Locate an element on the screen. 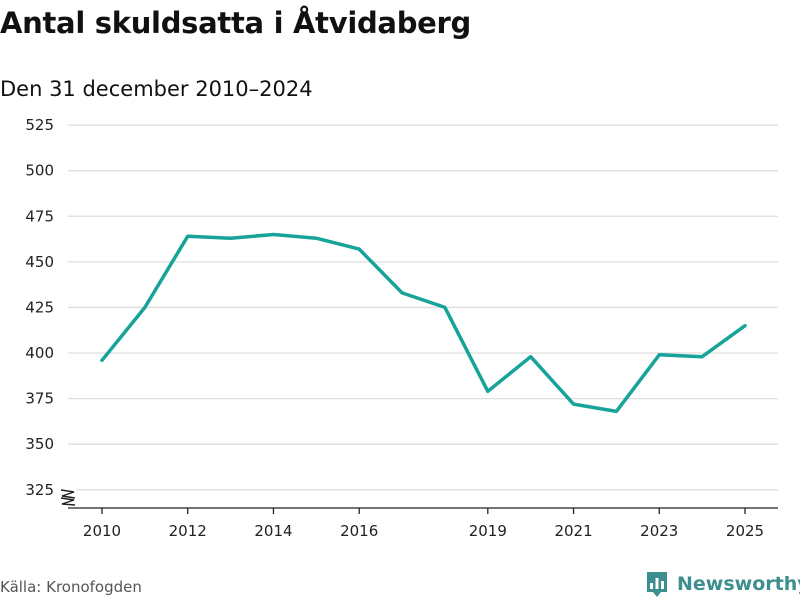 The image size is (800, 600). x-tick-label: 2025 is located at coordinates (745, 531).